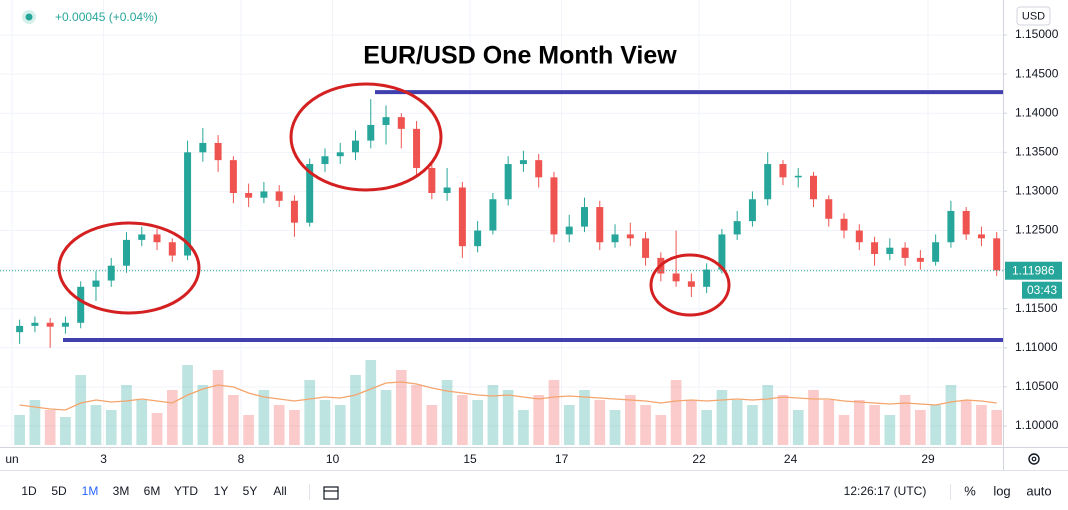 The image size is (1068, 510). I want to click on currency-box, so click(1033, 16).